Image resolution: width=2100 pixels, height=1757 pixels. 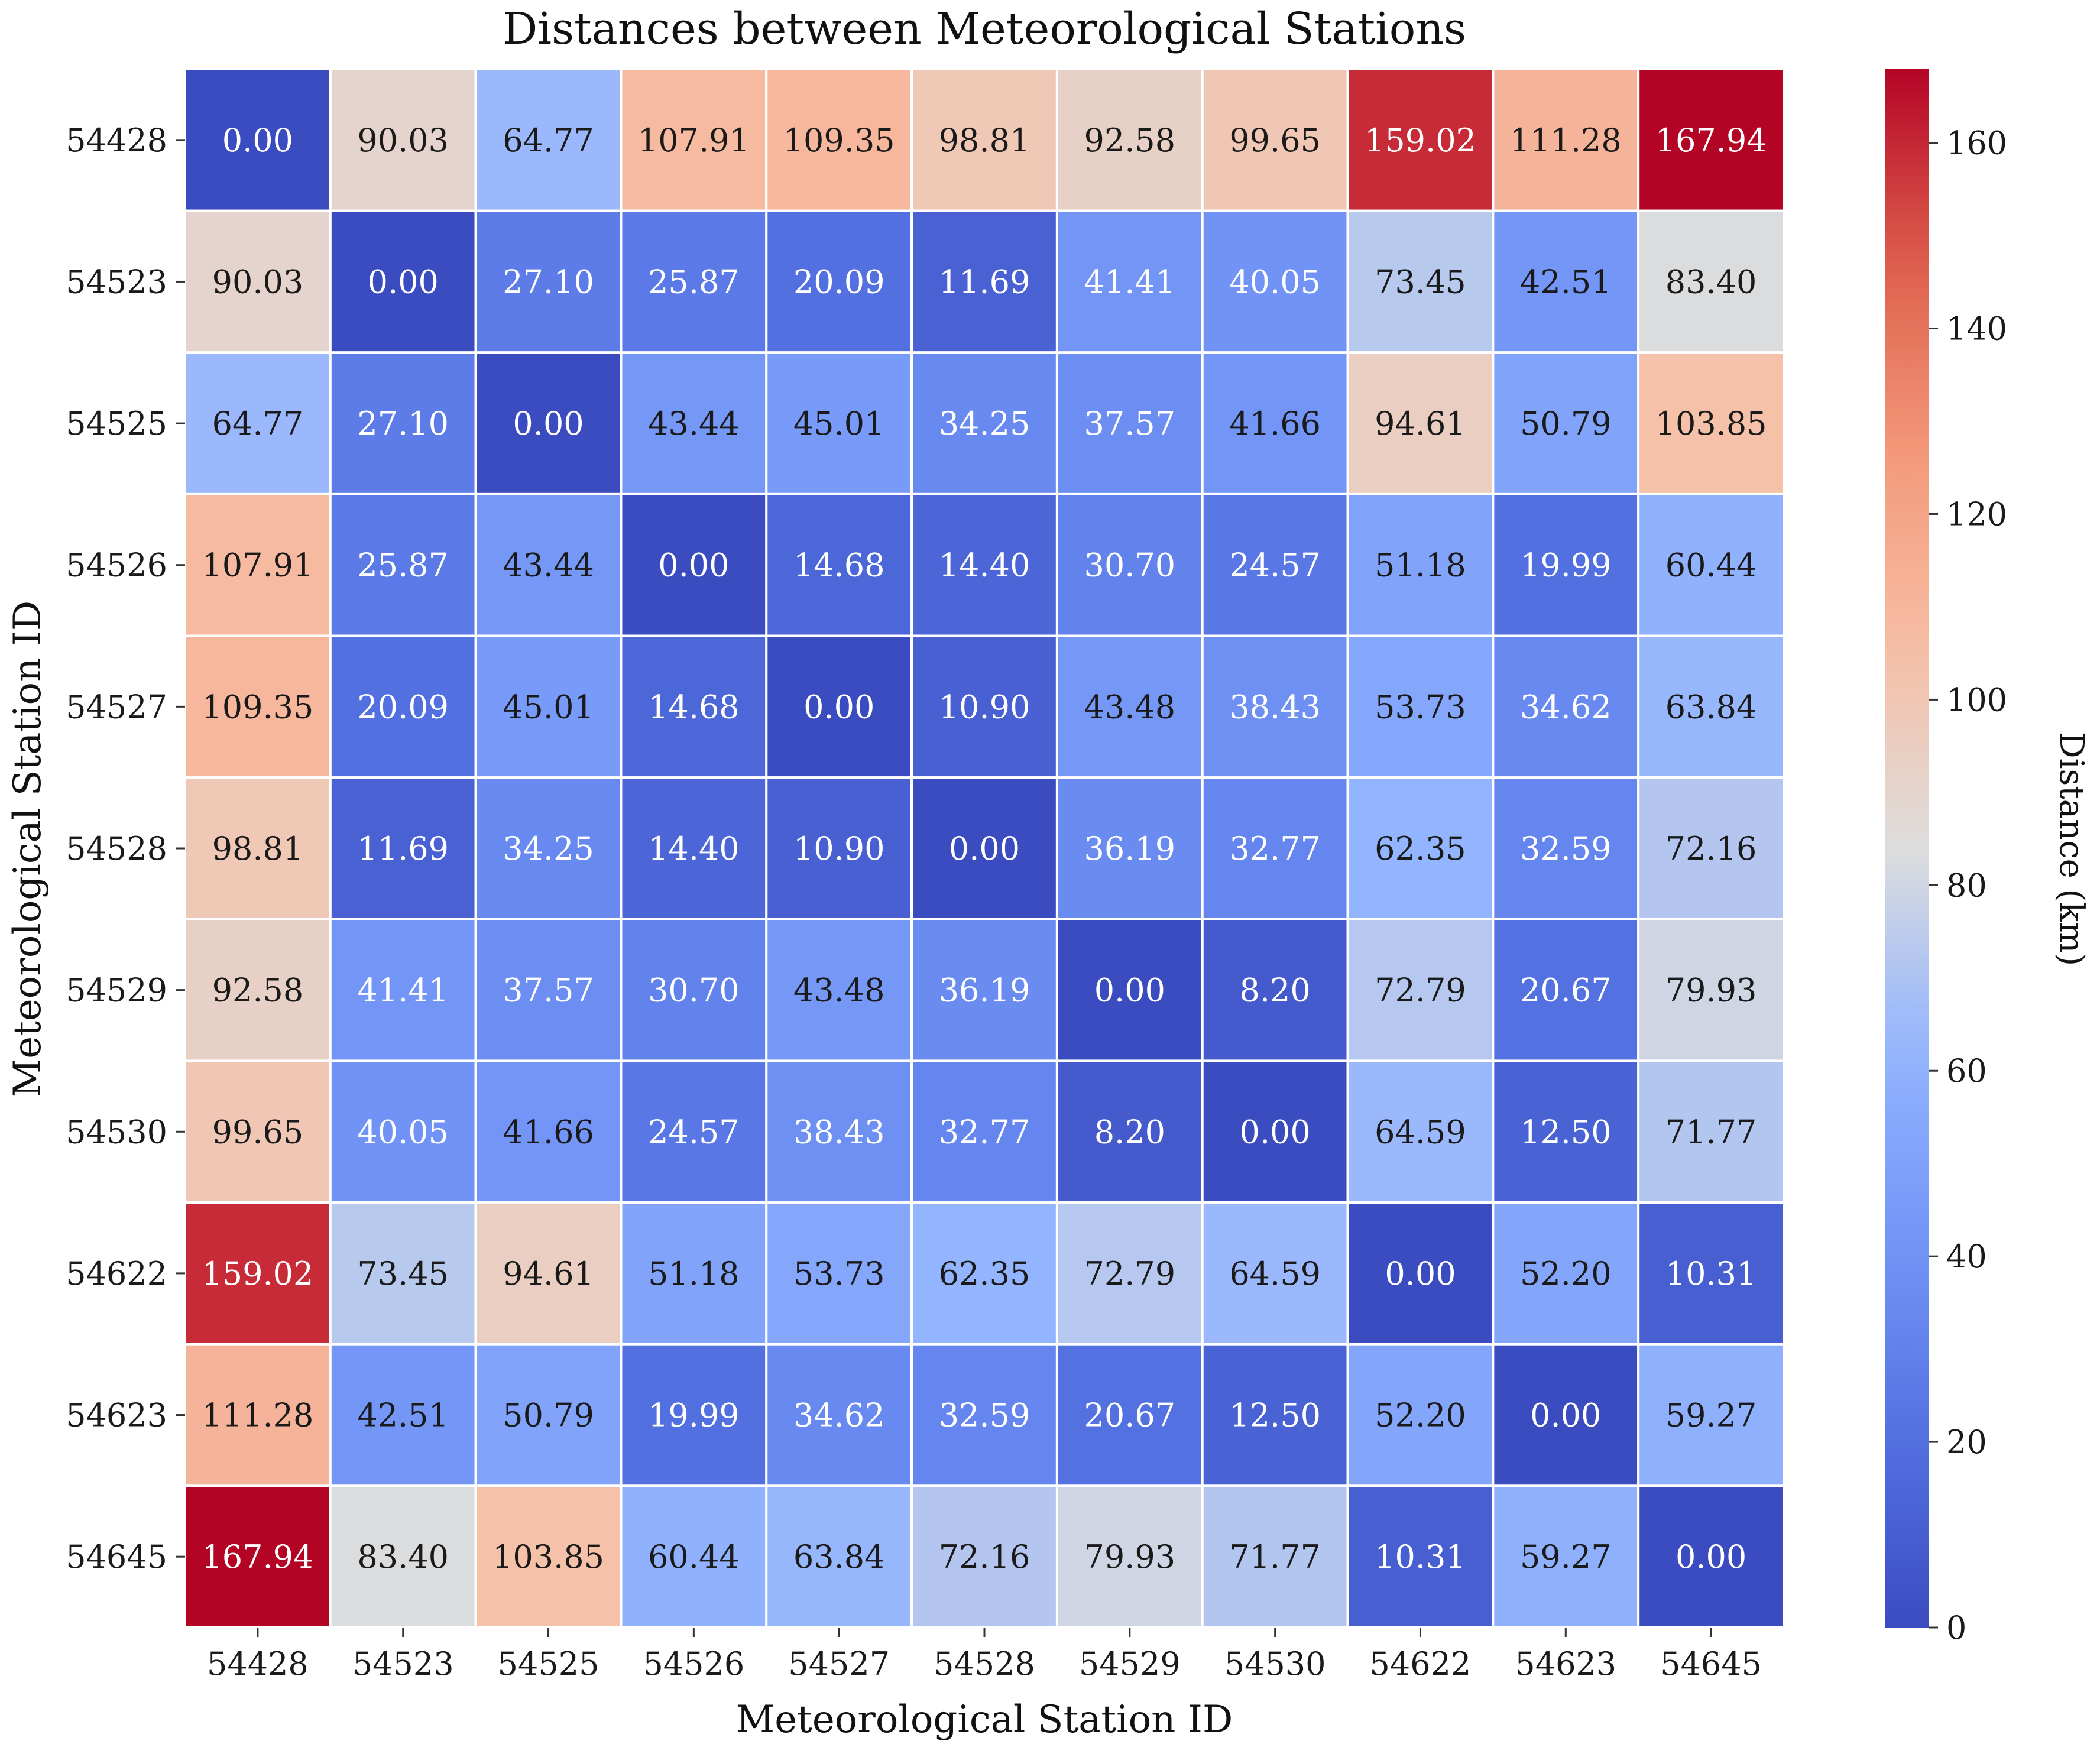 What do you see at coordinates (984, 423) in the screenshot?
I see `cell-value-label: 34.25` at bounding box center [984, 423].